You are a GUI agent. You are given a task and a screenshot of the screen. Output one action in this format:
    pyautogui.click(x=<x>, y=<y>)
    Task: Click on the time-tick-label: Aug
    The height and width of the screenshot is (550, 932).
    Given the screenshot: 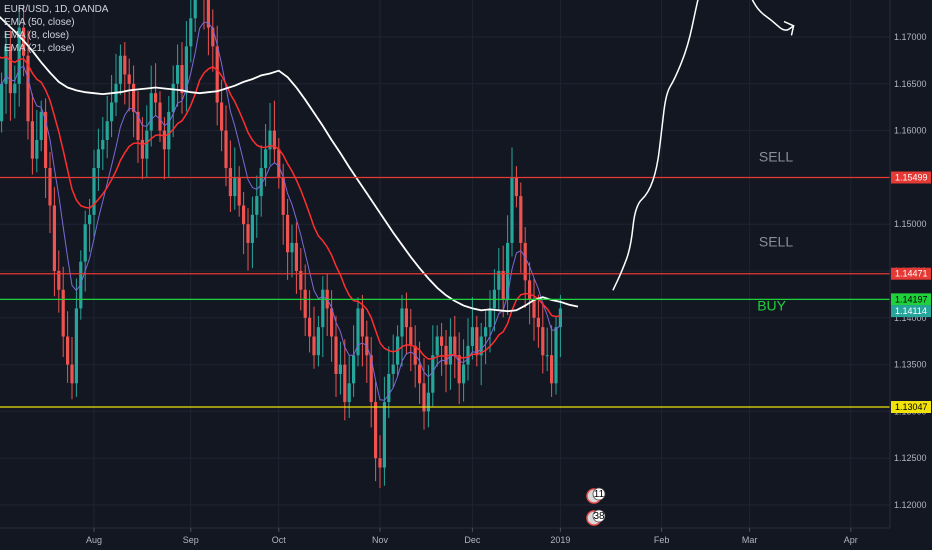 What is the action you would take?
    pyautogui.click(x=94, y=540)
    